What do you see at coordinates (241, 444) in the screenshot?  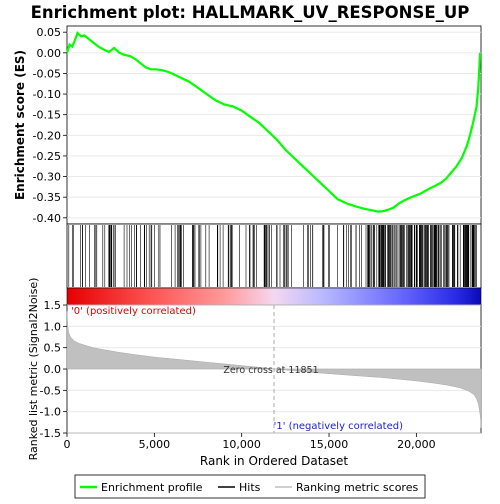 I see `x-tick-label: 10,000` at bounding box center [241, 444].